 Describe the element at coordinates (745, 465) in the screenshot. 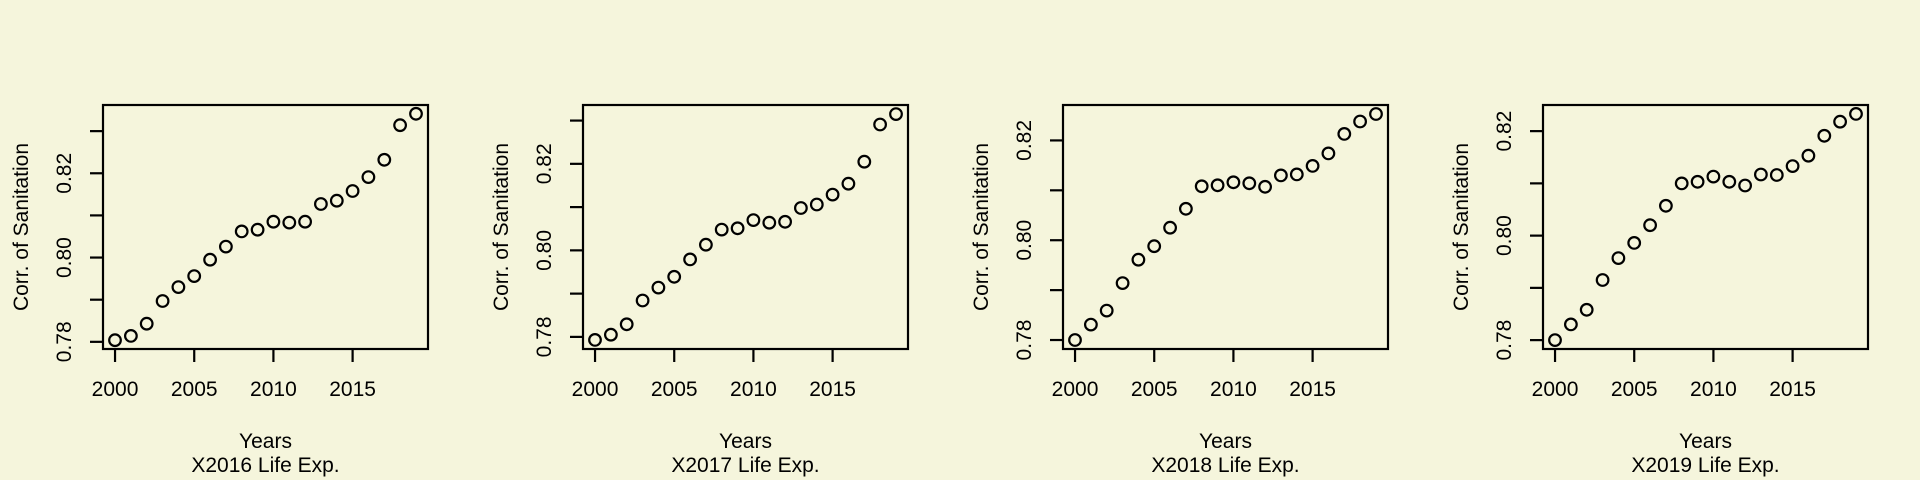

I see `panel-sublabel: X2017 Life Exp.` at that location.